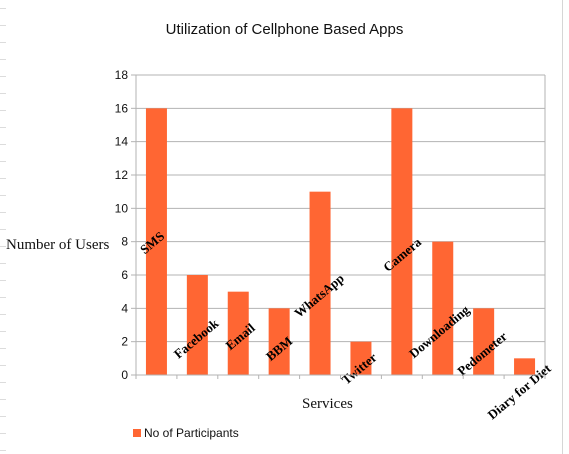 The height and width of the screenshot is (454, 569). I want to click on y-axis-label: Number of Users, so click(58, 245).